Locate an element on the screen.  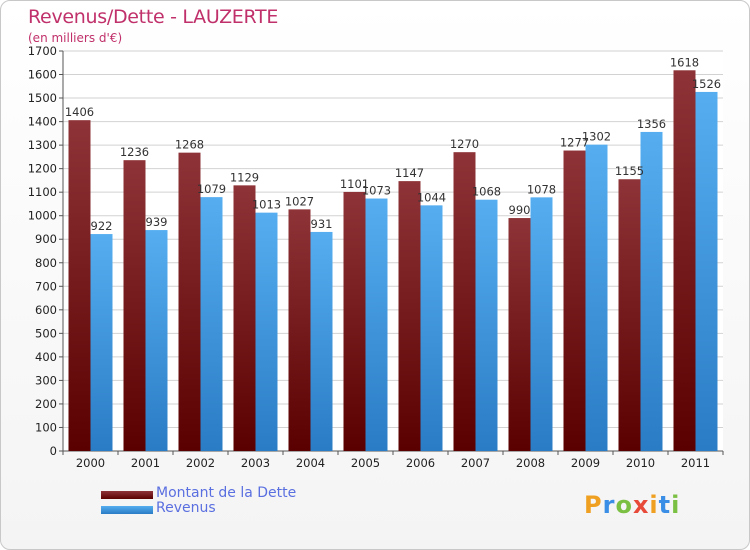
data-label: 990 is located at coordinates (520, 210).